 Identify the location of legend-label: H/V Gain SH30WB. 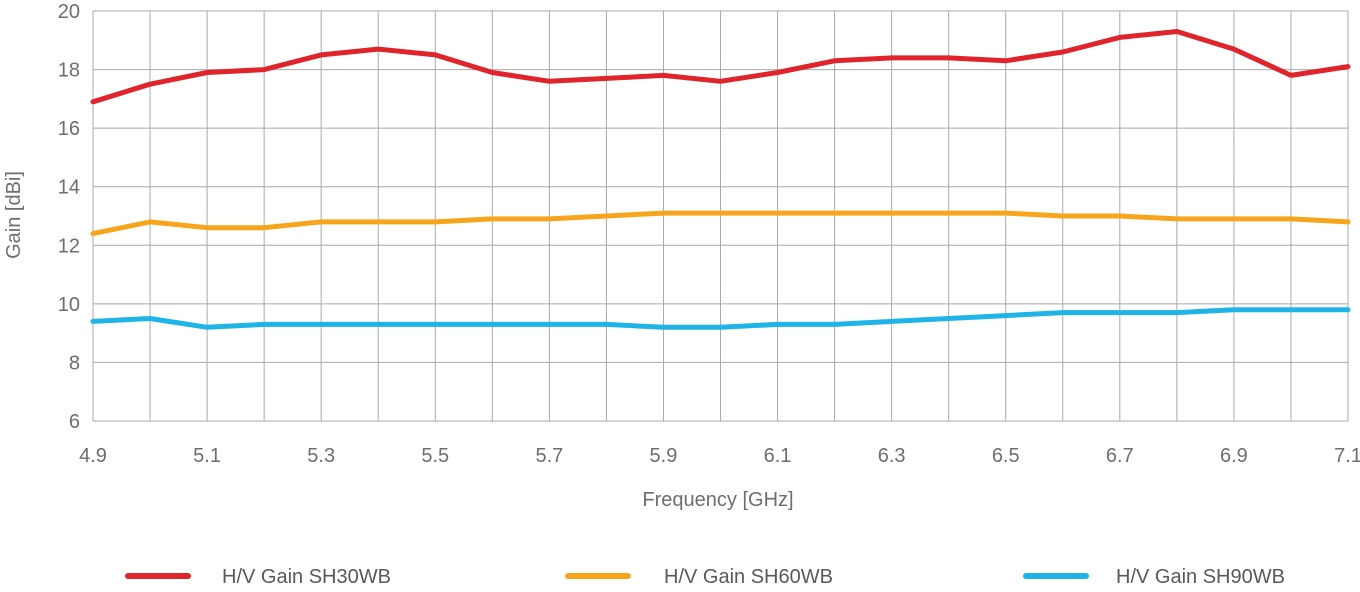
(306, 577).